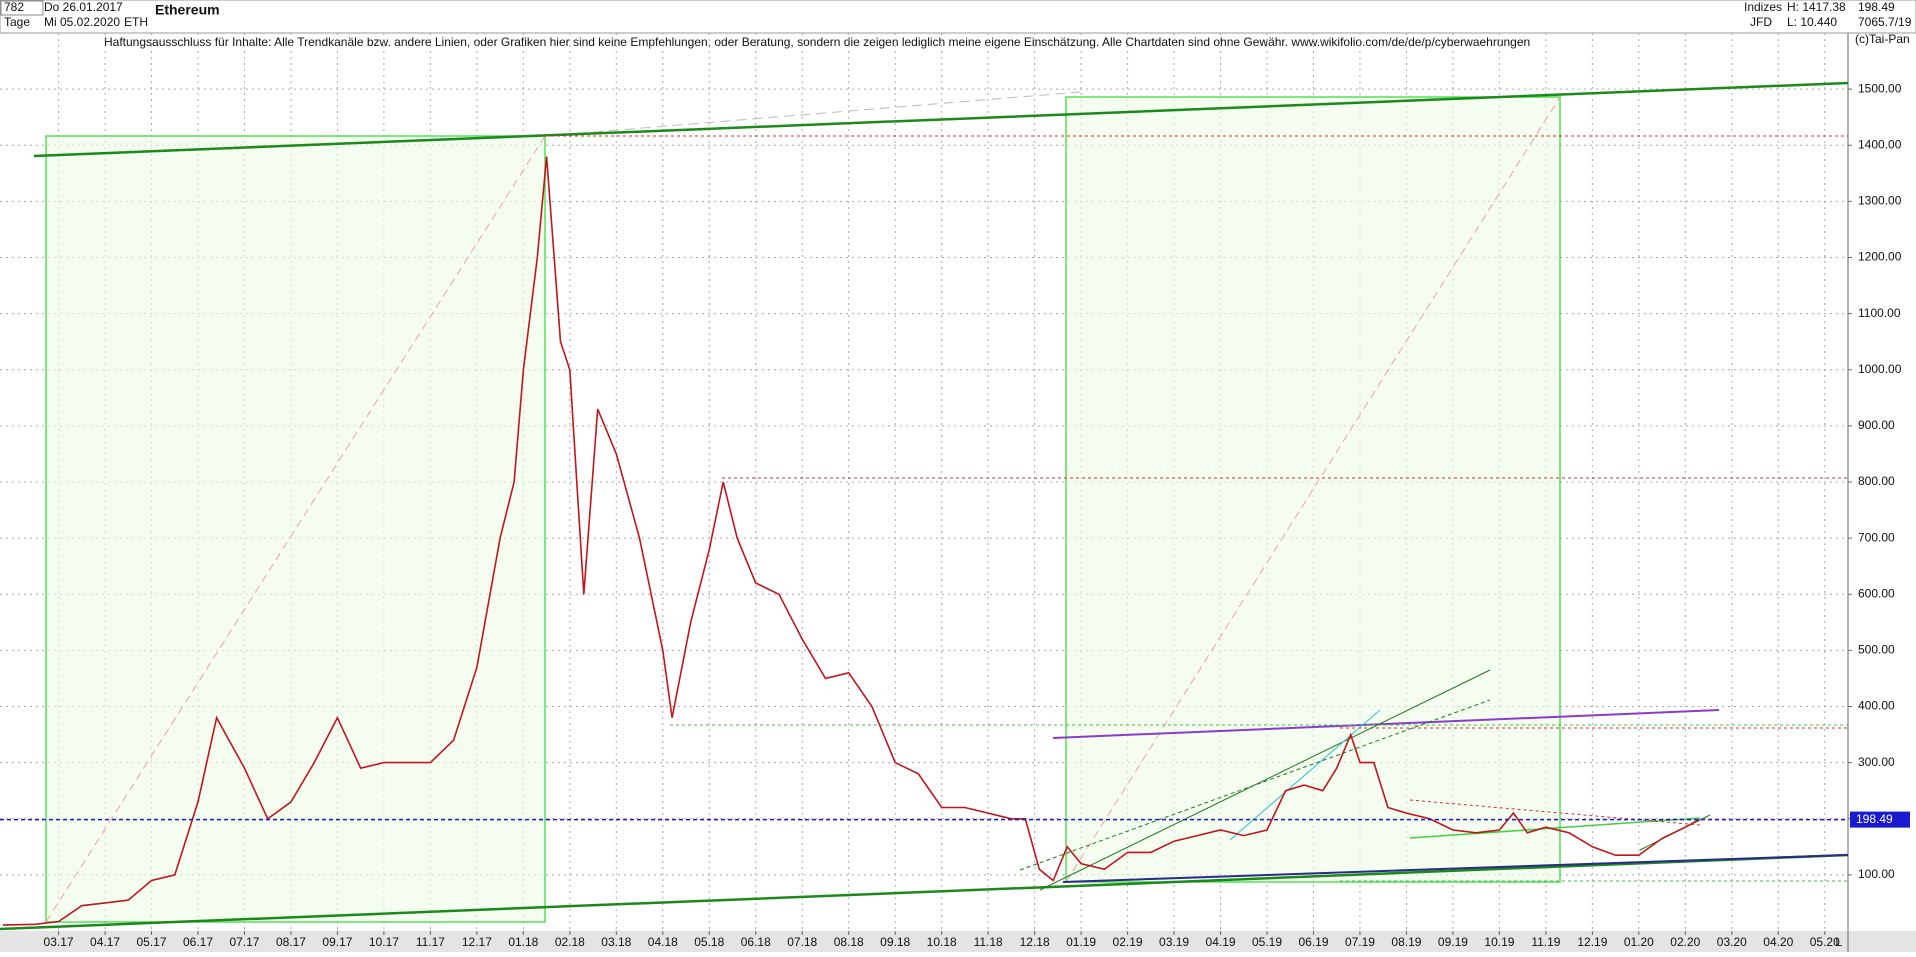  Describe the element at coordinates (1035, 942) in the screenshot. I see `x-tick-label: 12.18` at that location.